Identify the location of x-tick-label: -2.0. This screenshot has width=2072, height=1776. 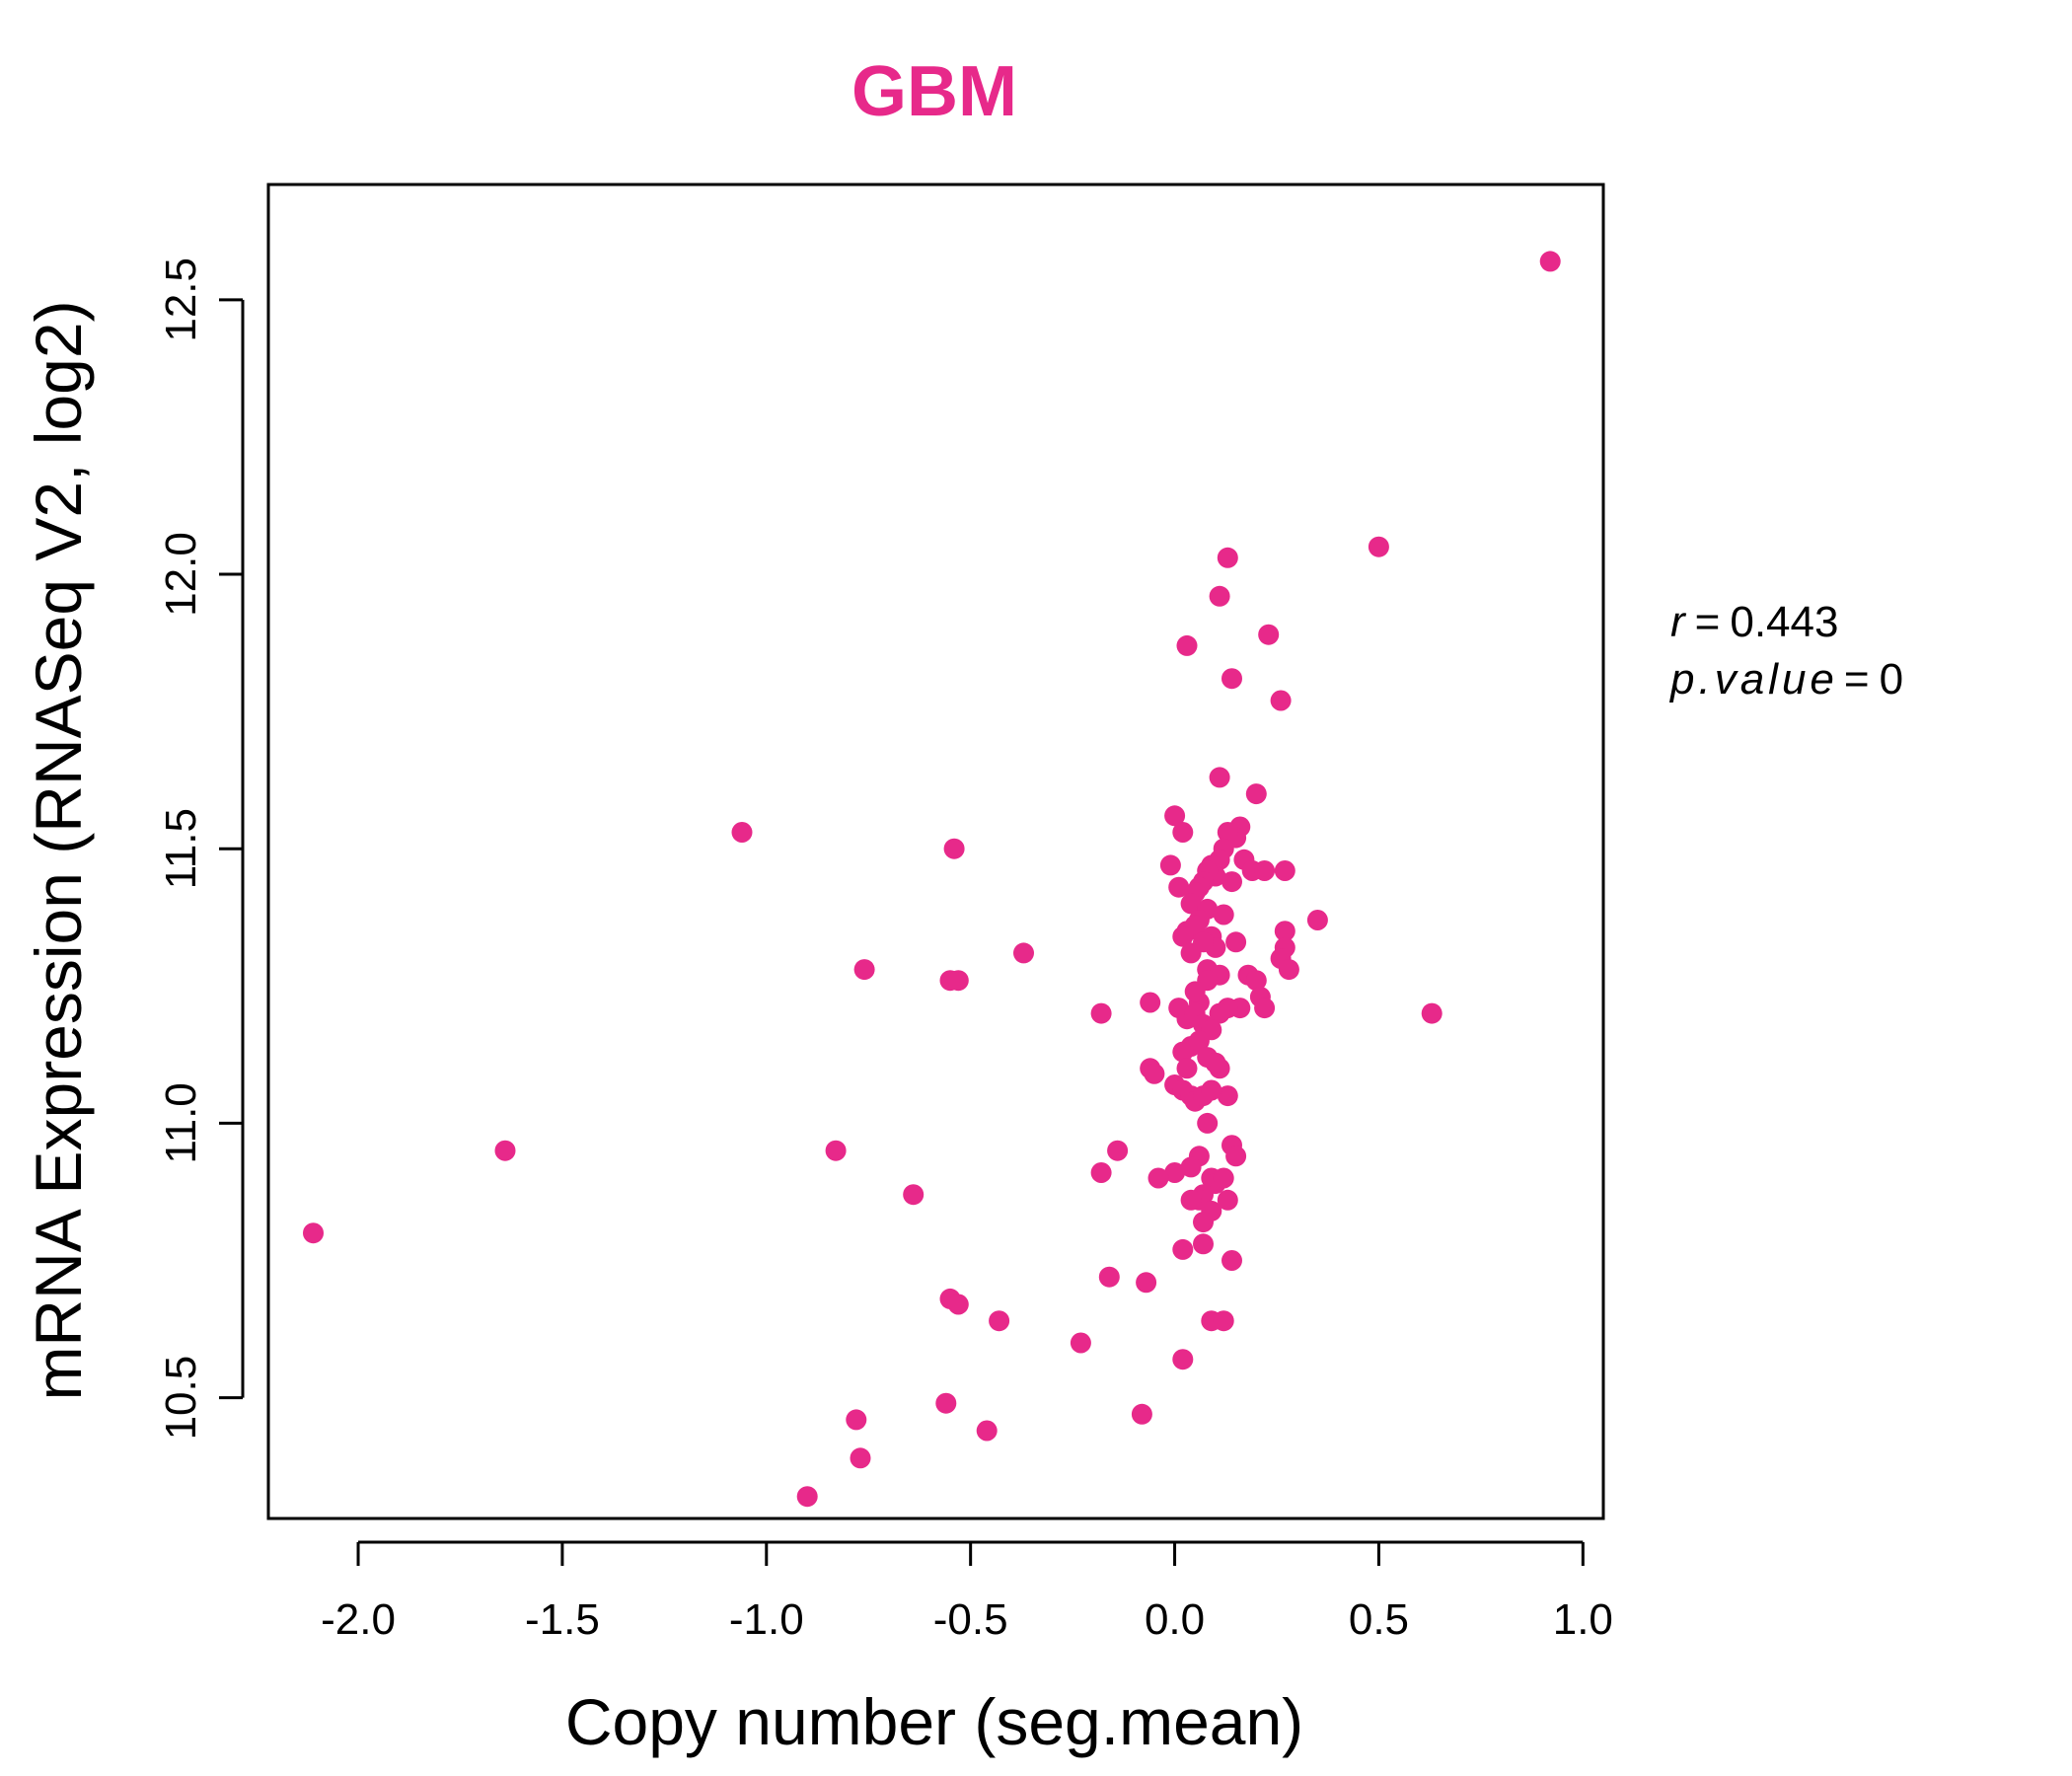
(359, 1620).